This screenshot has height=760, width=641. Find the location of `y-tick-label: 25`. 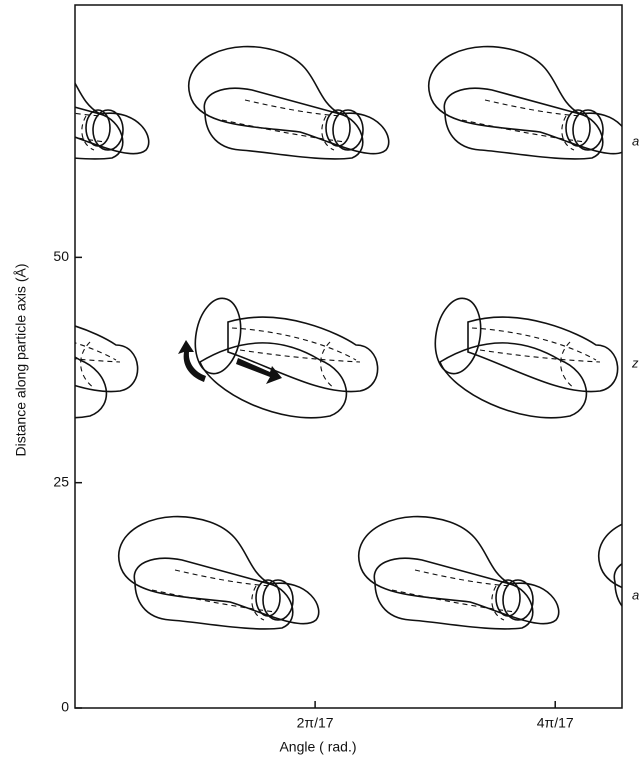

y-tick-label: 25 is located at coordinates (61, 481).